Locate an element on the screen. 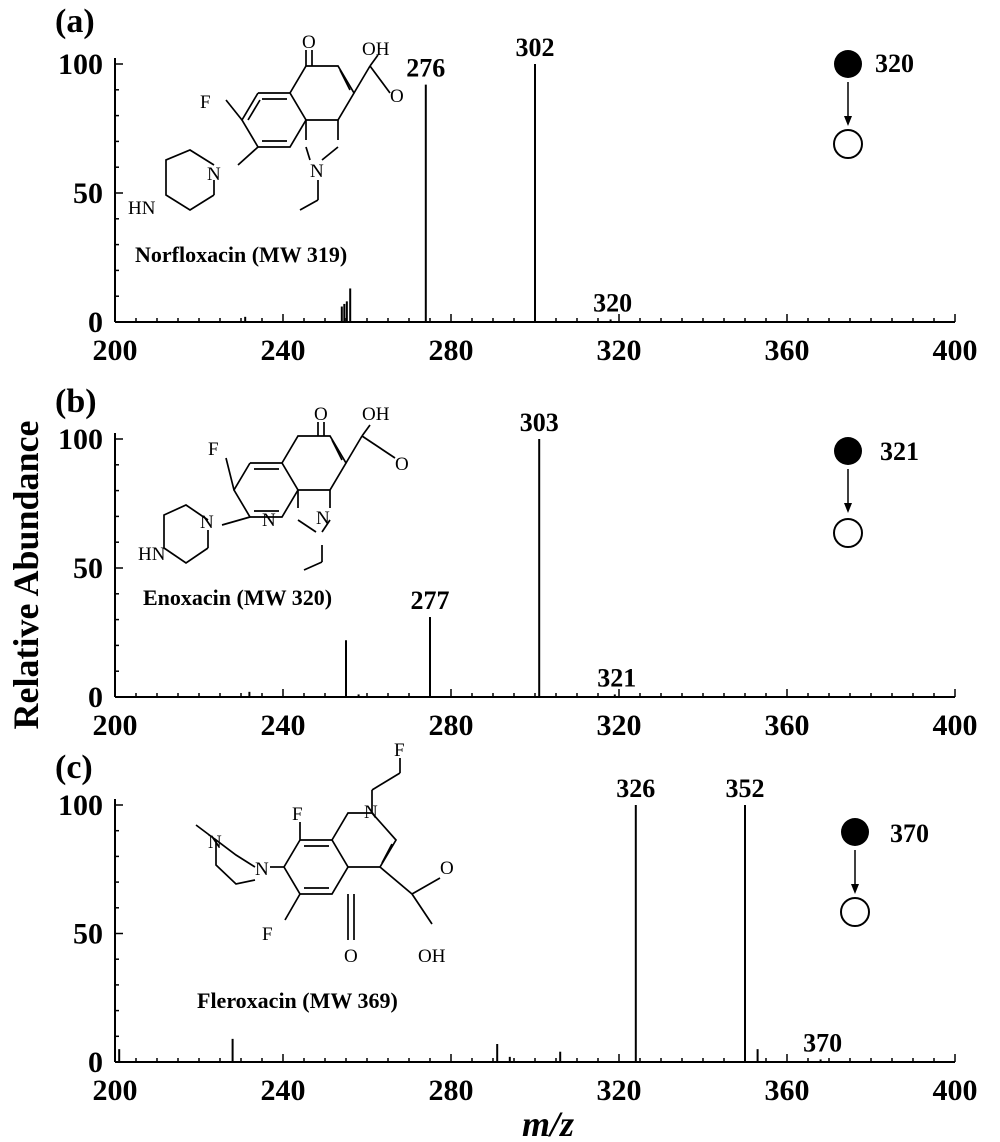 Image resolution: width=1000 pixels, height=1142 pixels. x-axis-title: m/z is located at coordinates (548, 1123).